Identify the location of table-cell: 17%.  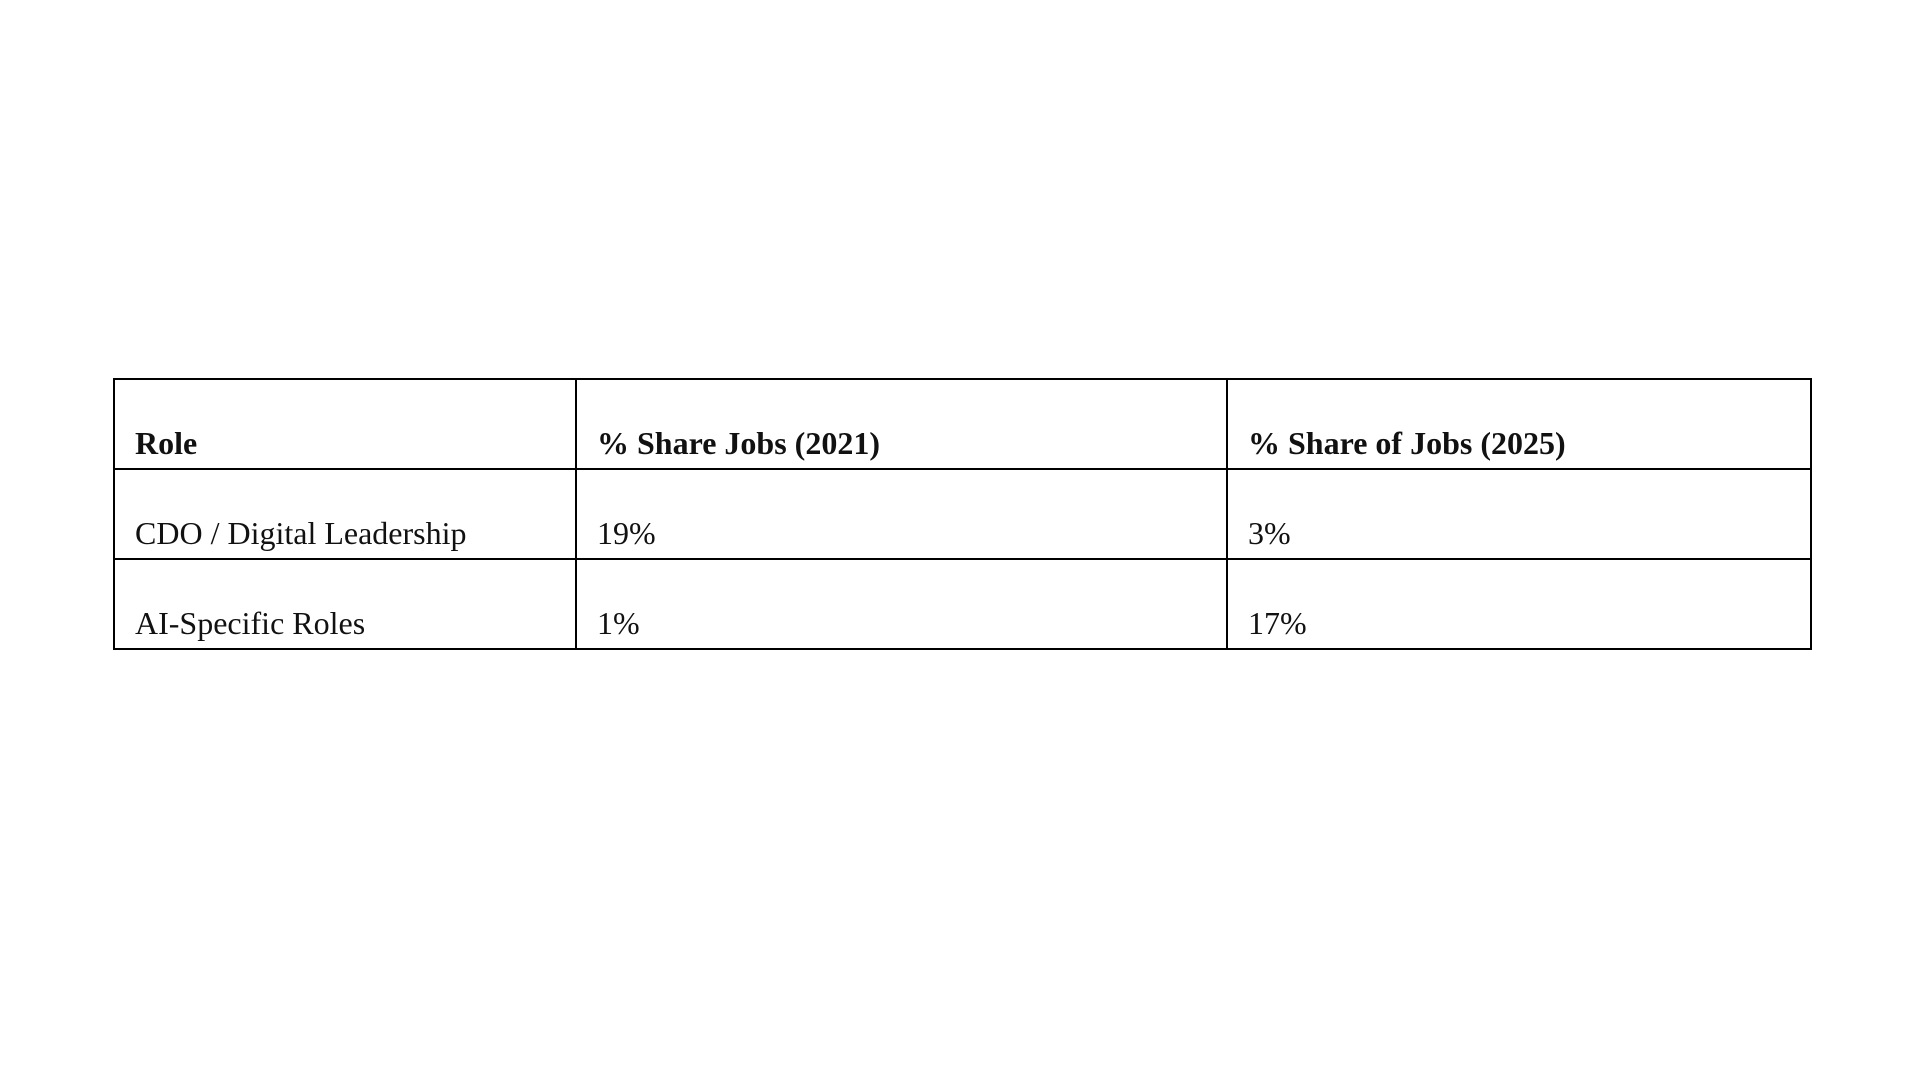
(1519, 604).